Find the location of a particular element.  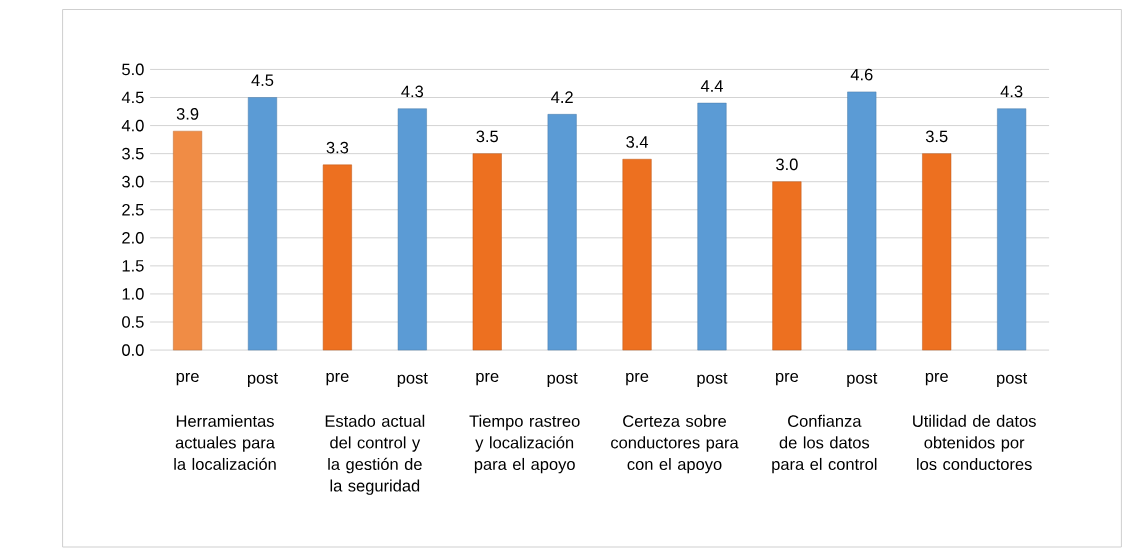

y-tick-label: 0.0 is located at coordinates (133, 350).